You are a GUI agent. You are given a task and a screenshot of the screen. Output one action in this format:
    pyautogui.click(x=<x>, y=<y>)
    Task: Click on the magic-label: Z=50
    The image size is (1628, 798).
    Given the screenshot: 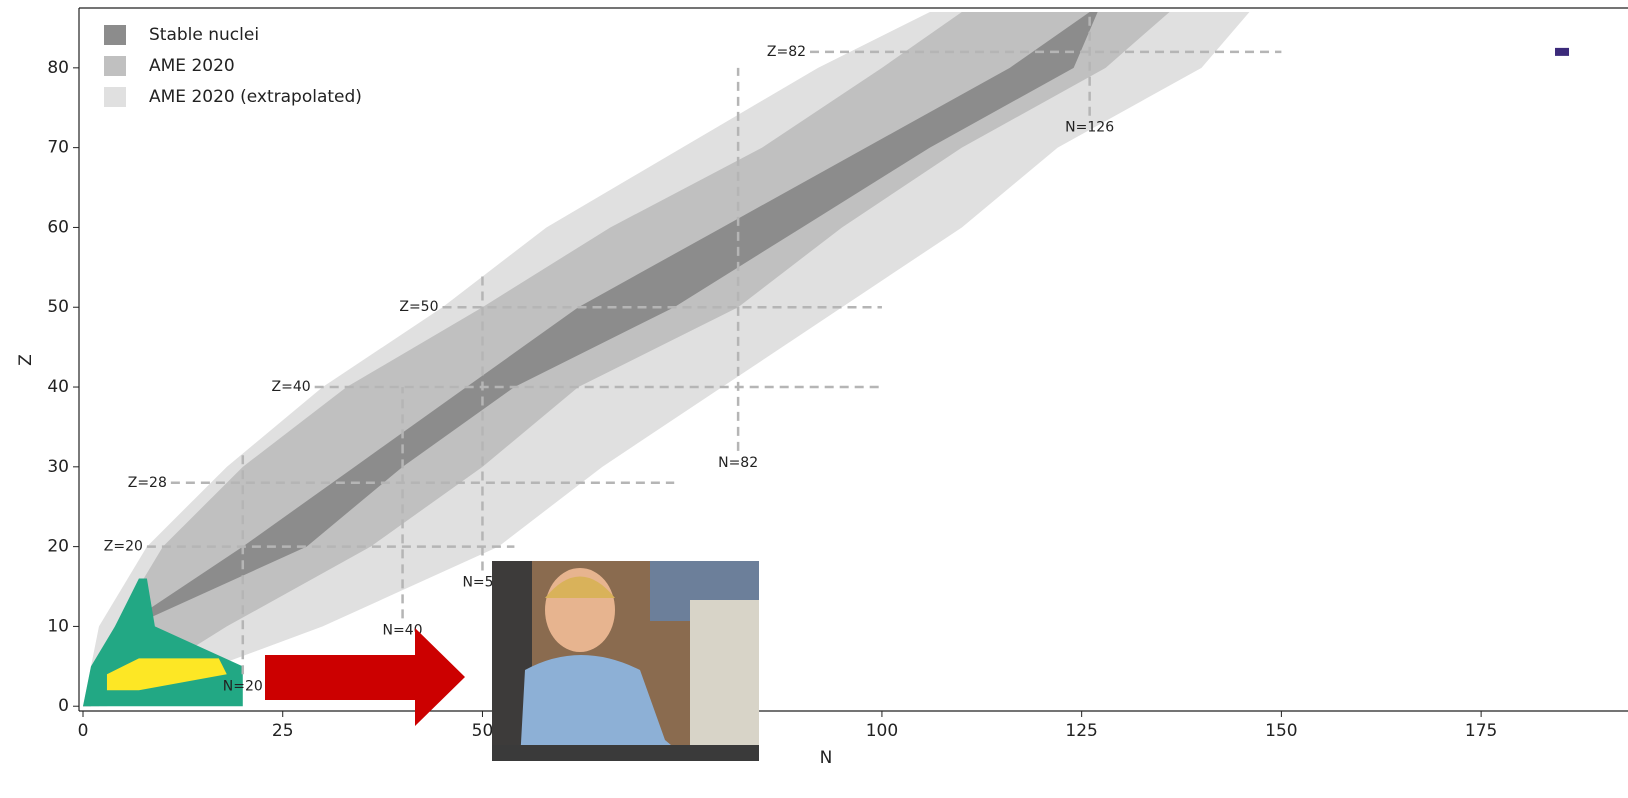 What is the action you would take?
    pyautogui.click(x=418, y=307)
    